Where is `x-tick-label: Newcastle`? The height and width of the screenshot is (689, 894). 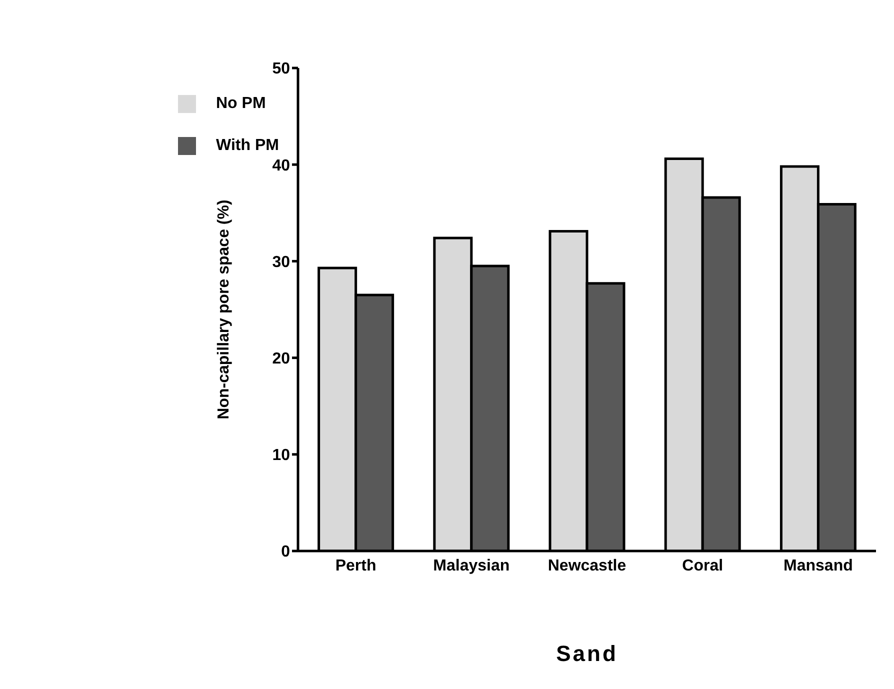 x-tick-label: Newcastle is located at coordinates (587, 565).